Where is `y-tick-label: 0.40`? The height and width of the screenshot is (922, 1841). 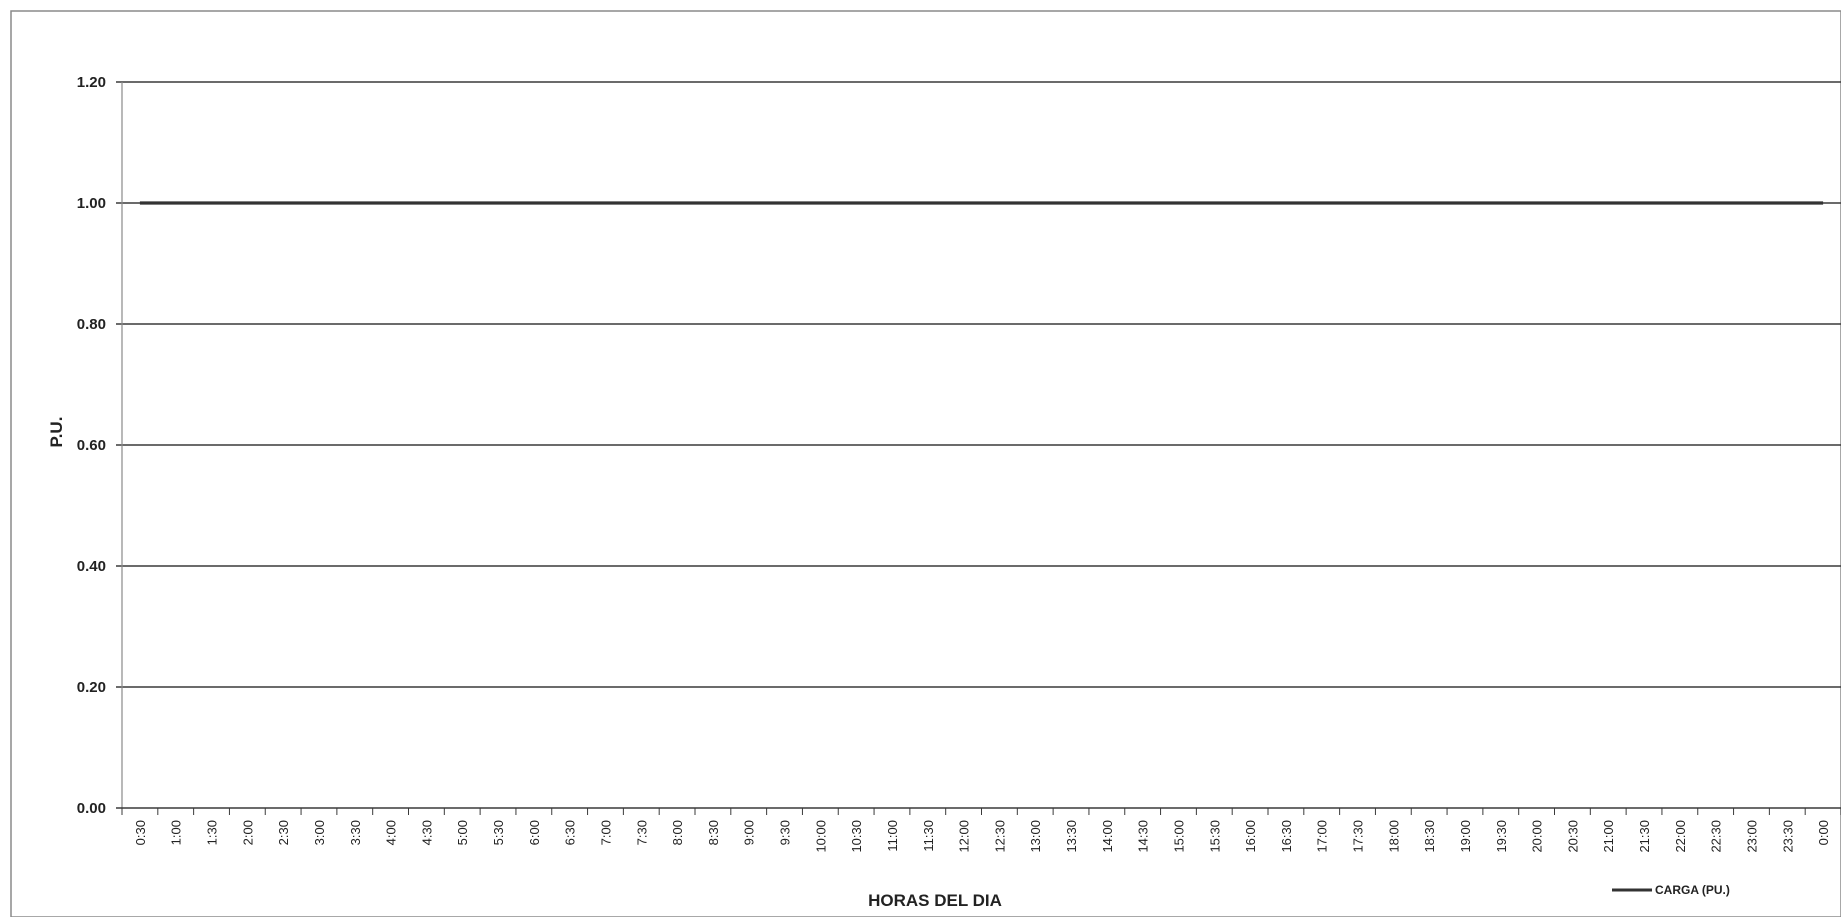
y-tick-label: 0.40 is located at coordinates (91, 566).